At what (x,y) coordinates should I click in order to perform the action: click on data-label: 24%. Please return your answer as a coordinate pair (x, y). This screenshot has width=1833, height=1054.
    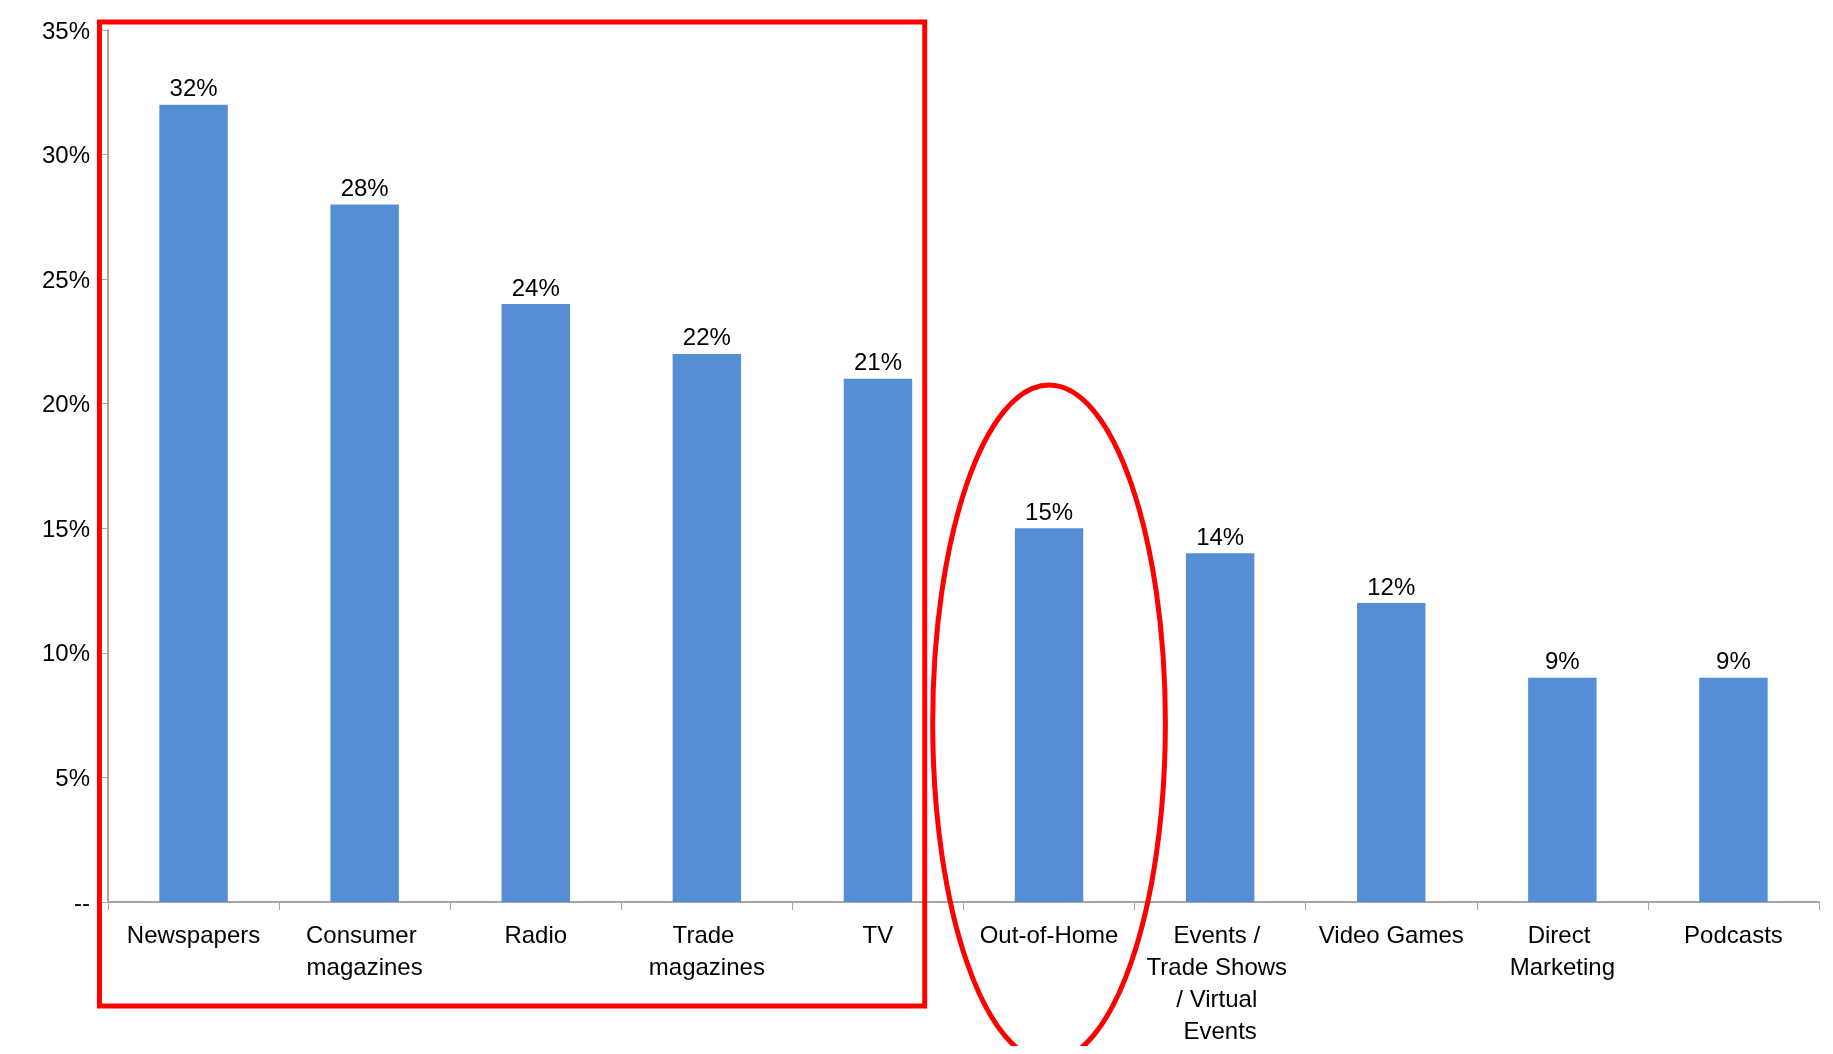
    Looking at the image, I should click on (535, 287).